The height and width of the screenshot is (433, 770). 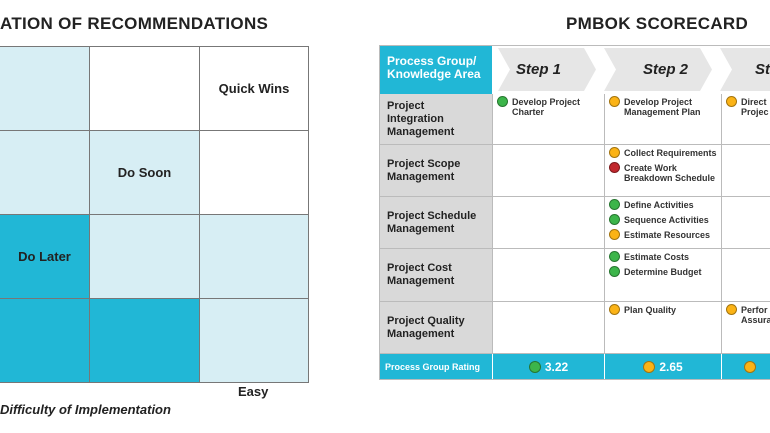 I want to click on step-3-arrow, so click(x=745, y=69).